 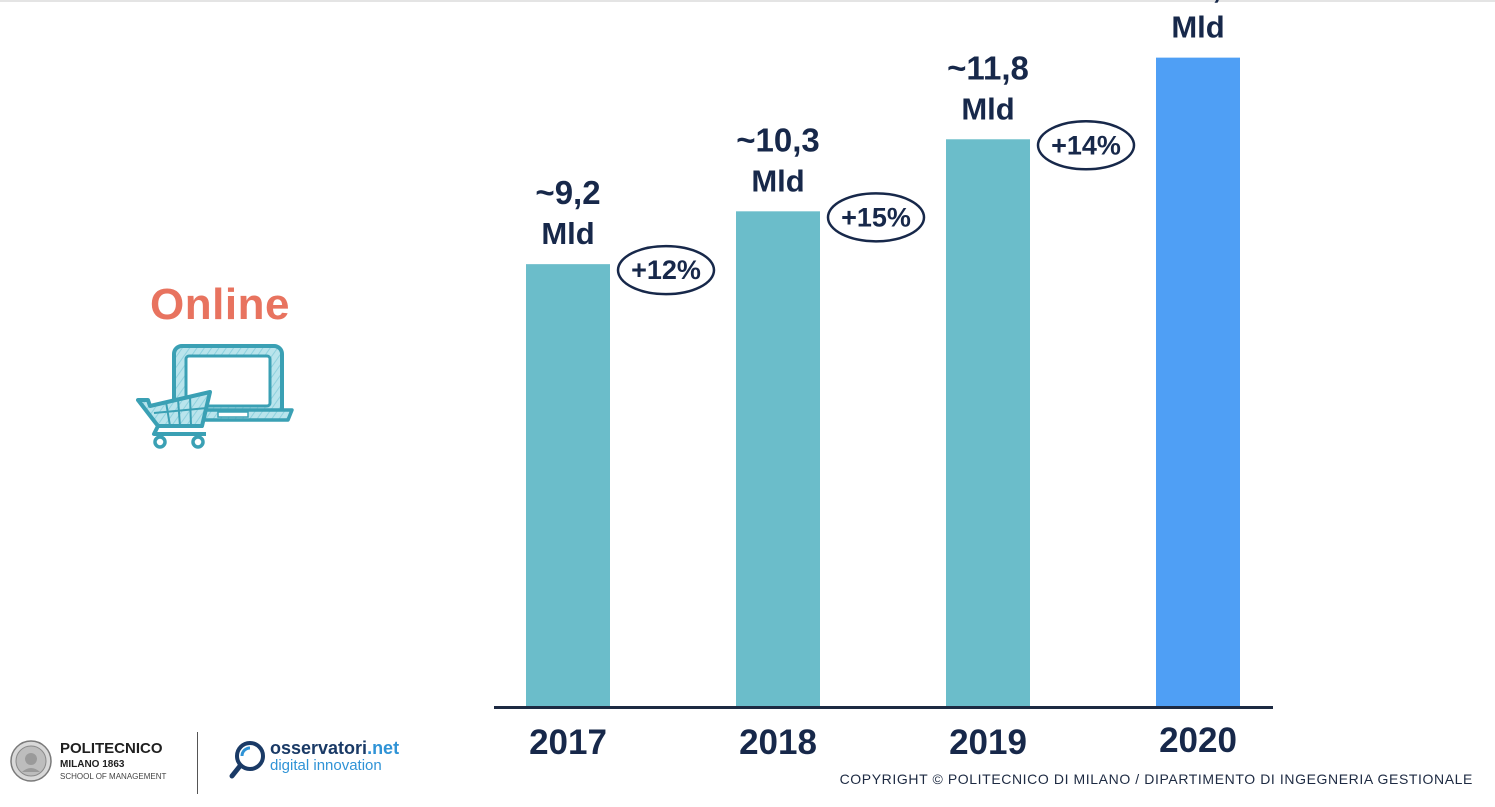 What do you see at coordinates (988, 742) in the screenshot?
I see `x-tick-label-2019: 2019` at bounding box center [988, 742].